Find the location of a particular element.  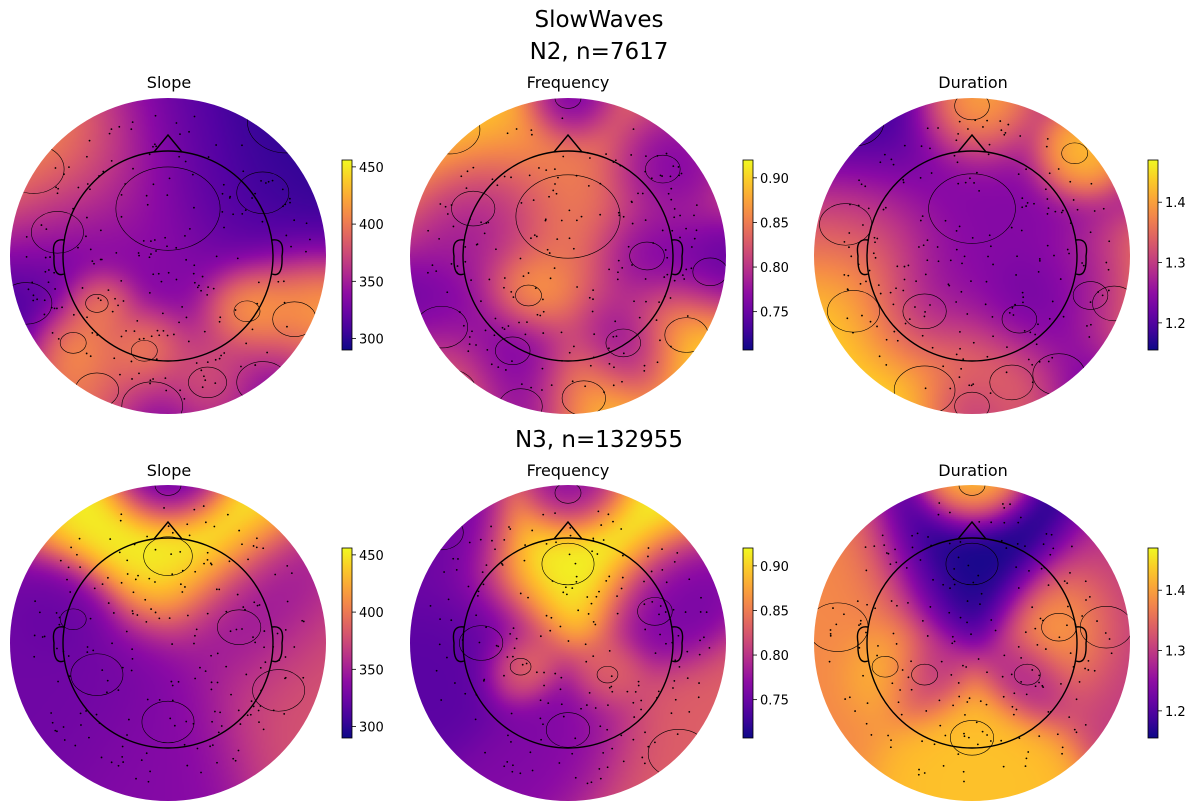

colorbar-tick-label: 0.80 is located at coordinates (774, 656).